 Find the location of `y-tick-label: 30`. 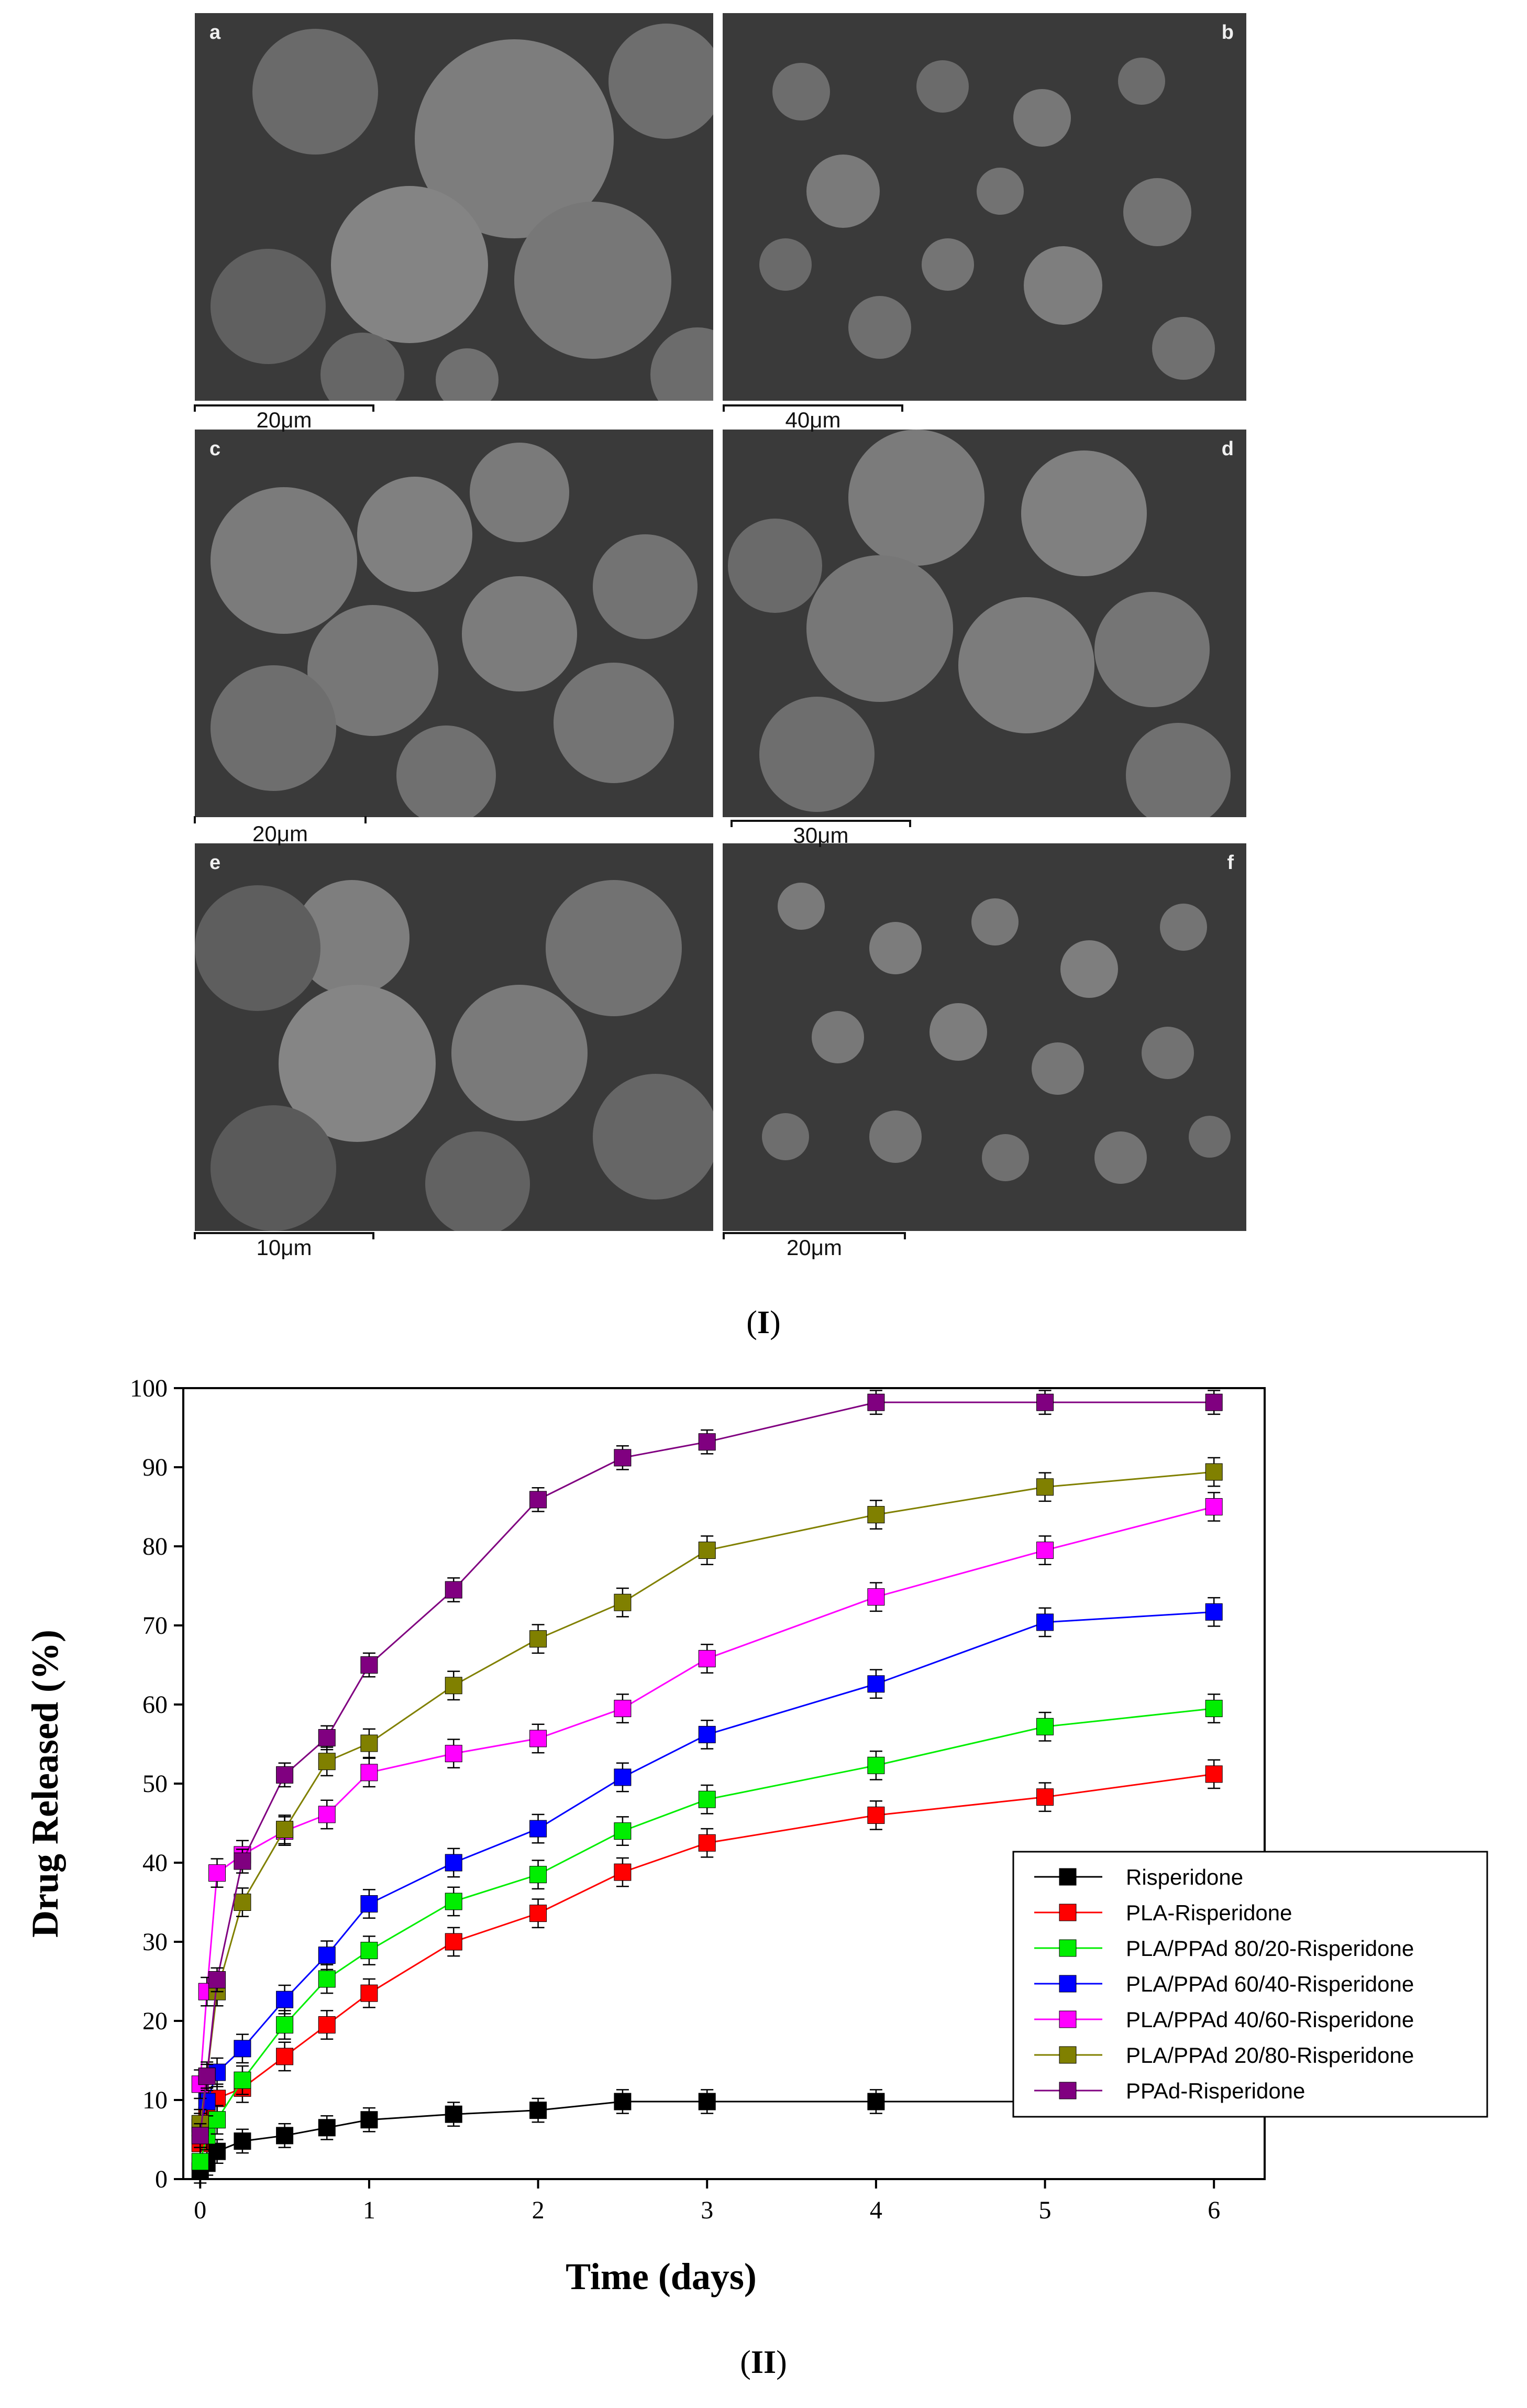

y-tick-label: 30 is located at coordinates (155, 1942).